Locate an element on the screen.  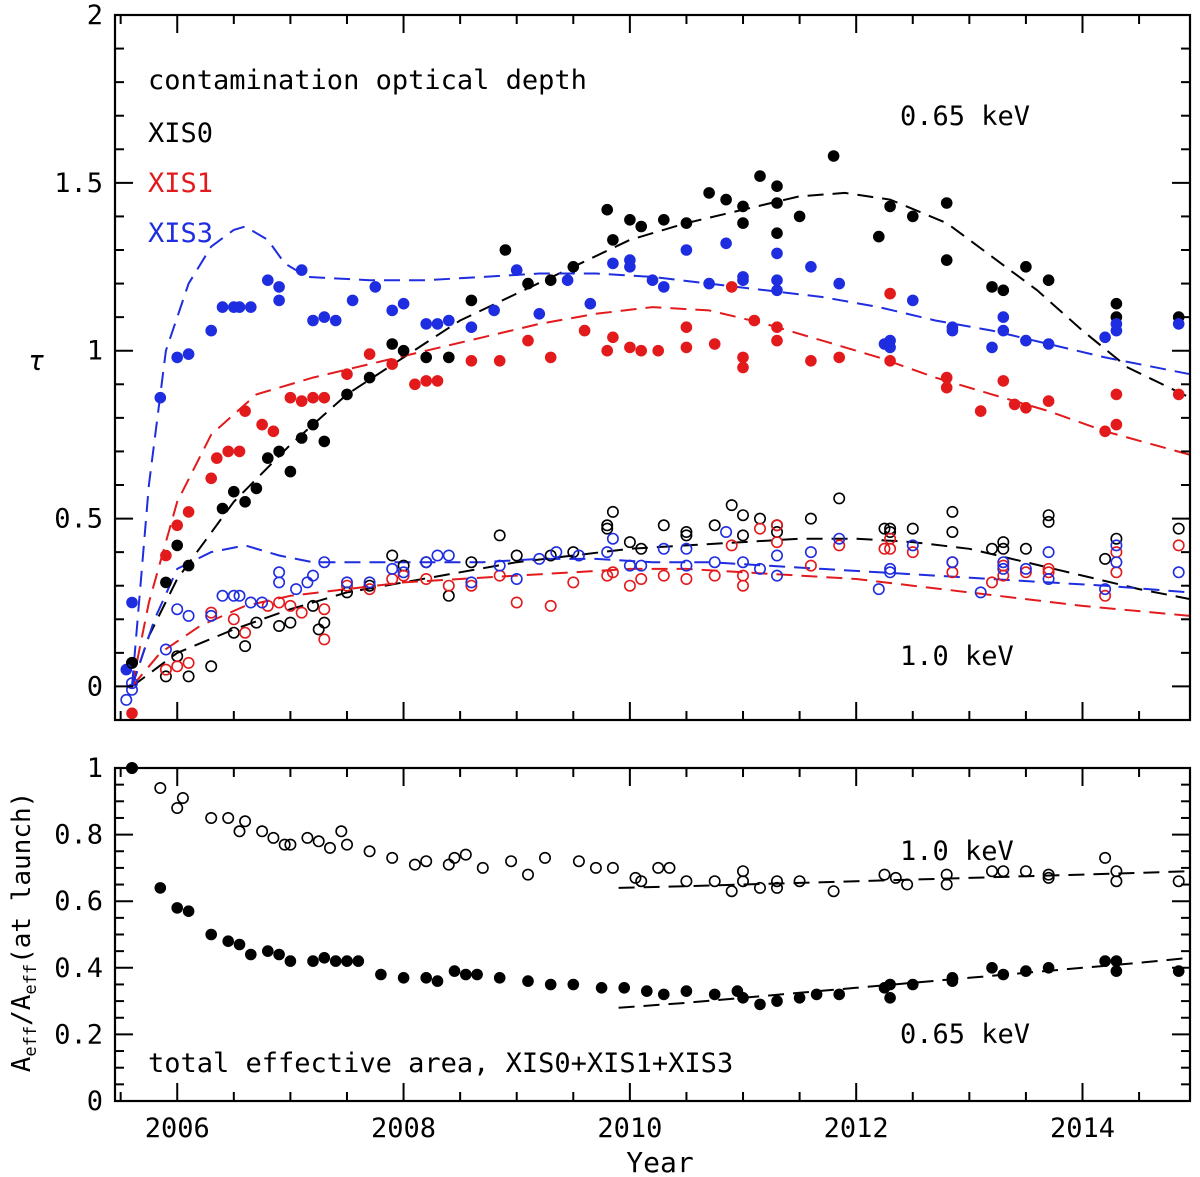
annotation-10kev-bottom: 1.0 keV is located at coordinates (957, 851).